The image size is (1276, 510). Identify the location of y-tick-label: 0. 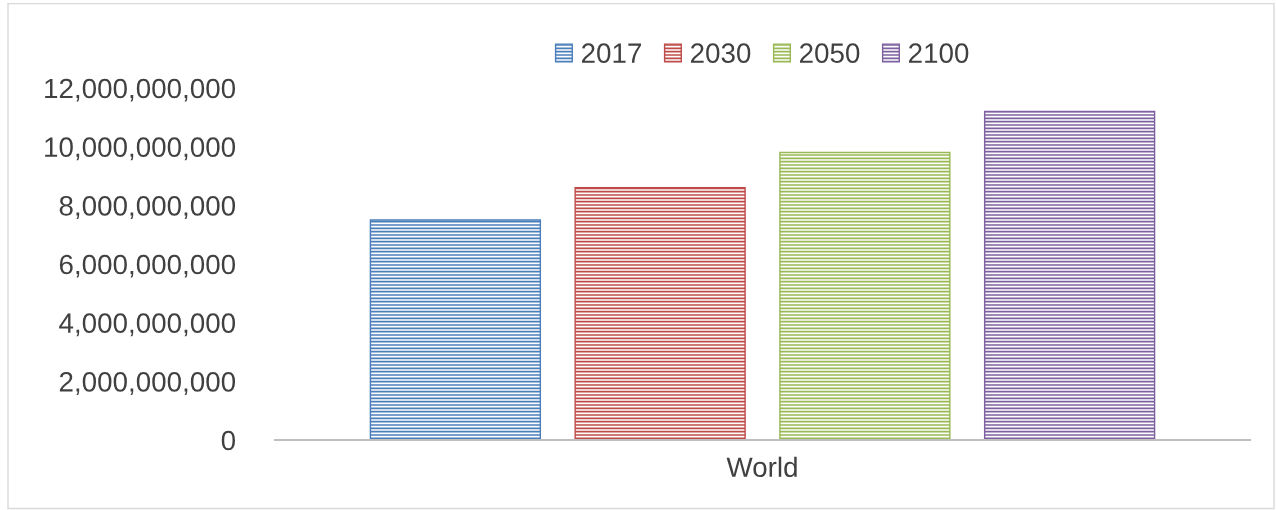
(228, 440).